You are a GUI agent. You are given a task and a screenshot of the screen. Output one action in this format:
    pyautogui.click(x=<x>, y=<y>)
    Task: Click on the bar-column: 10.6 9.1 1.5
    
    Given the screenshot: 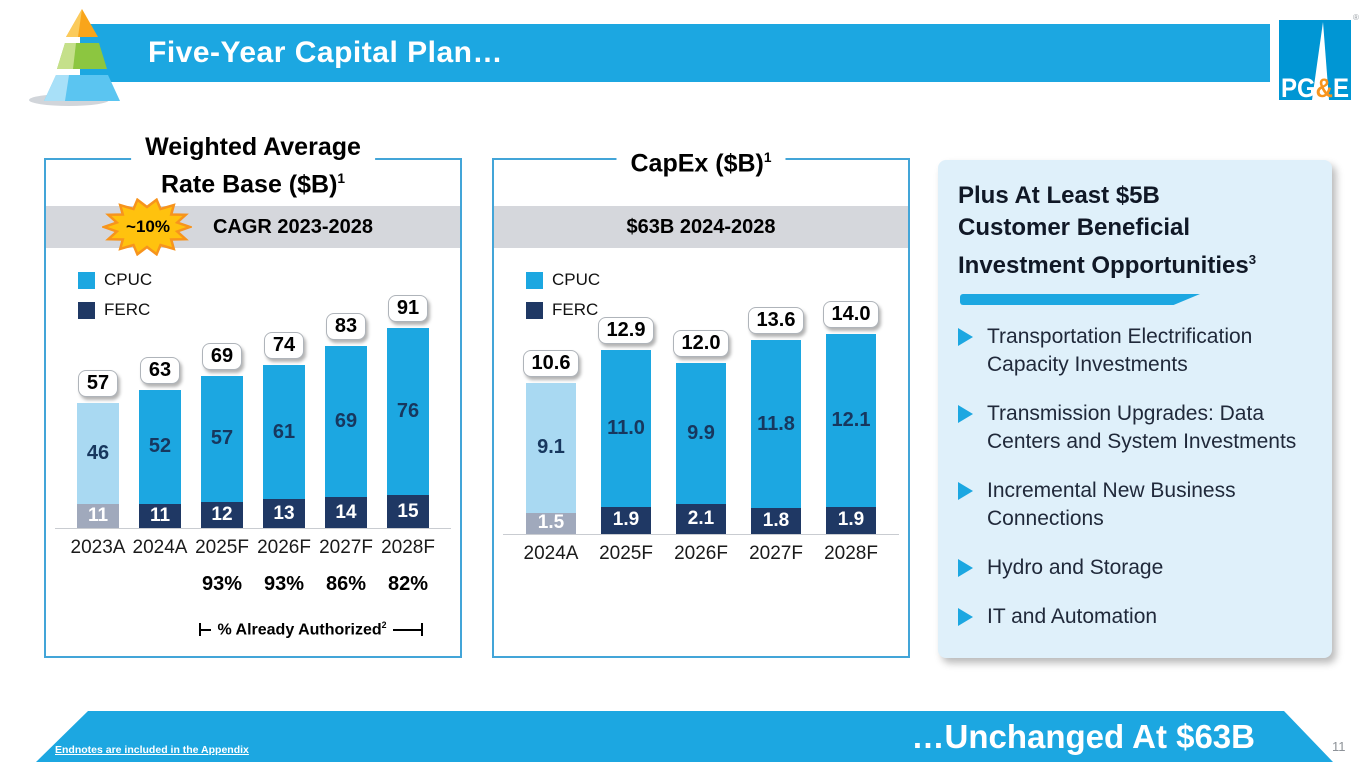 What is the action you would take?
    pyautogui.click(x=551, y=411)
    